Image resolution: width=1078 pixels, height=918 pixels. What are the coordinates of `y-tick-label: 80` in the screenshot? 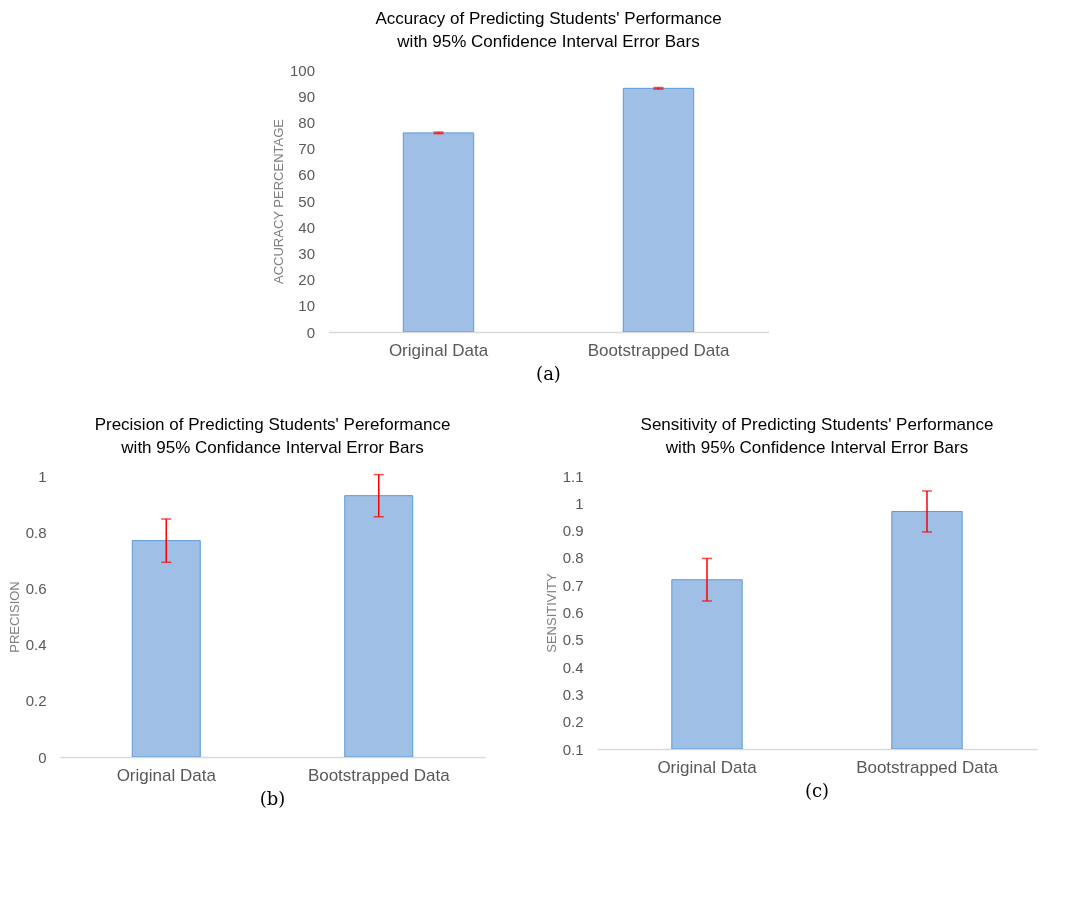 It's located at (306, 122).